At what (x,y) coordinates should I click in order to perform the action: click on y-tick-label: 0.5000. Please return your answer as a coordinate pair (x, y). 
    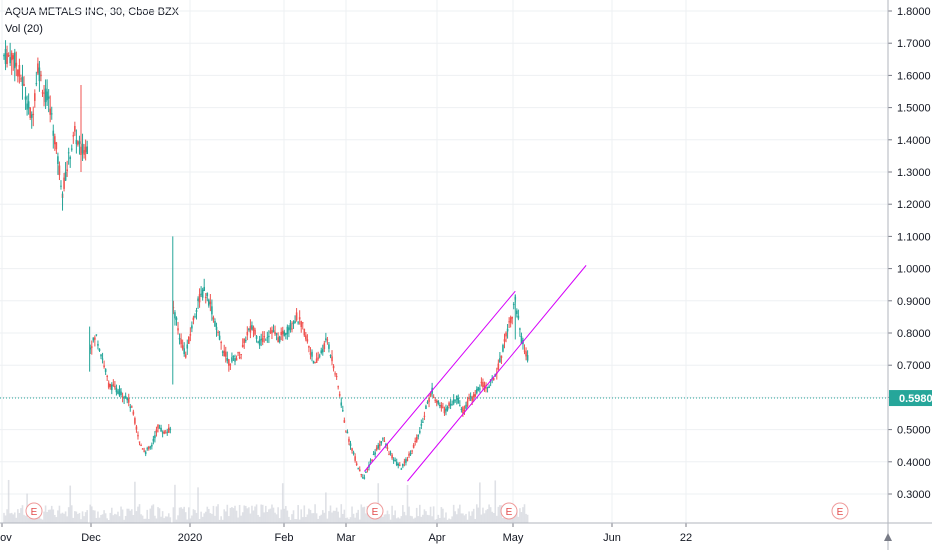
    Looking at the image, I should click on (914, 431).